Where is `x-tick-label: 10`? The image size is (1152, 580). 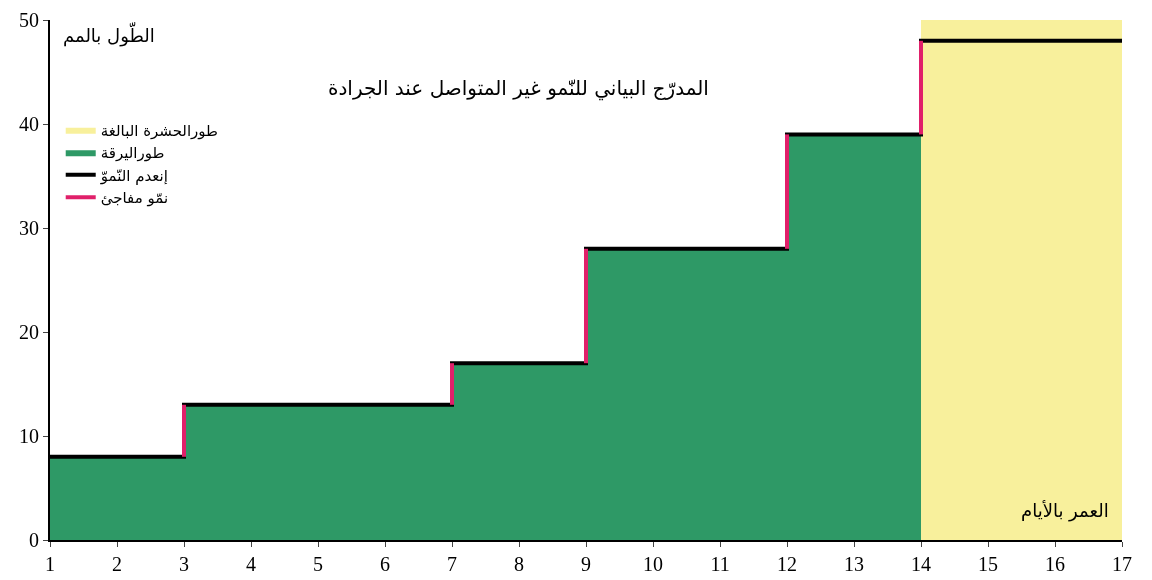
x-tick-label: 10 is located at coordinates (653, 564).